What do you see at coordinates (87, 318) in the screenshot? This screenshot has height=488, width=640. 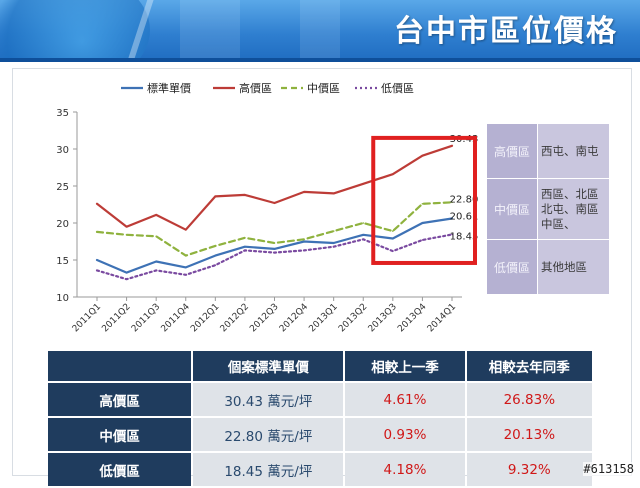 I see `x-tick-label: 2011Q1` at bounding box center [87, 318].